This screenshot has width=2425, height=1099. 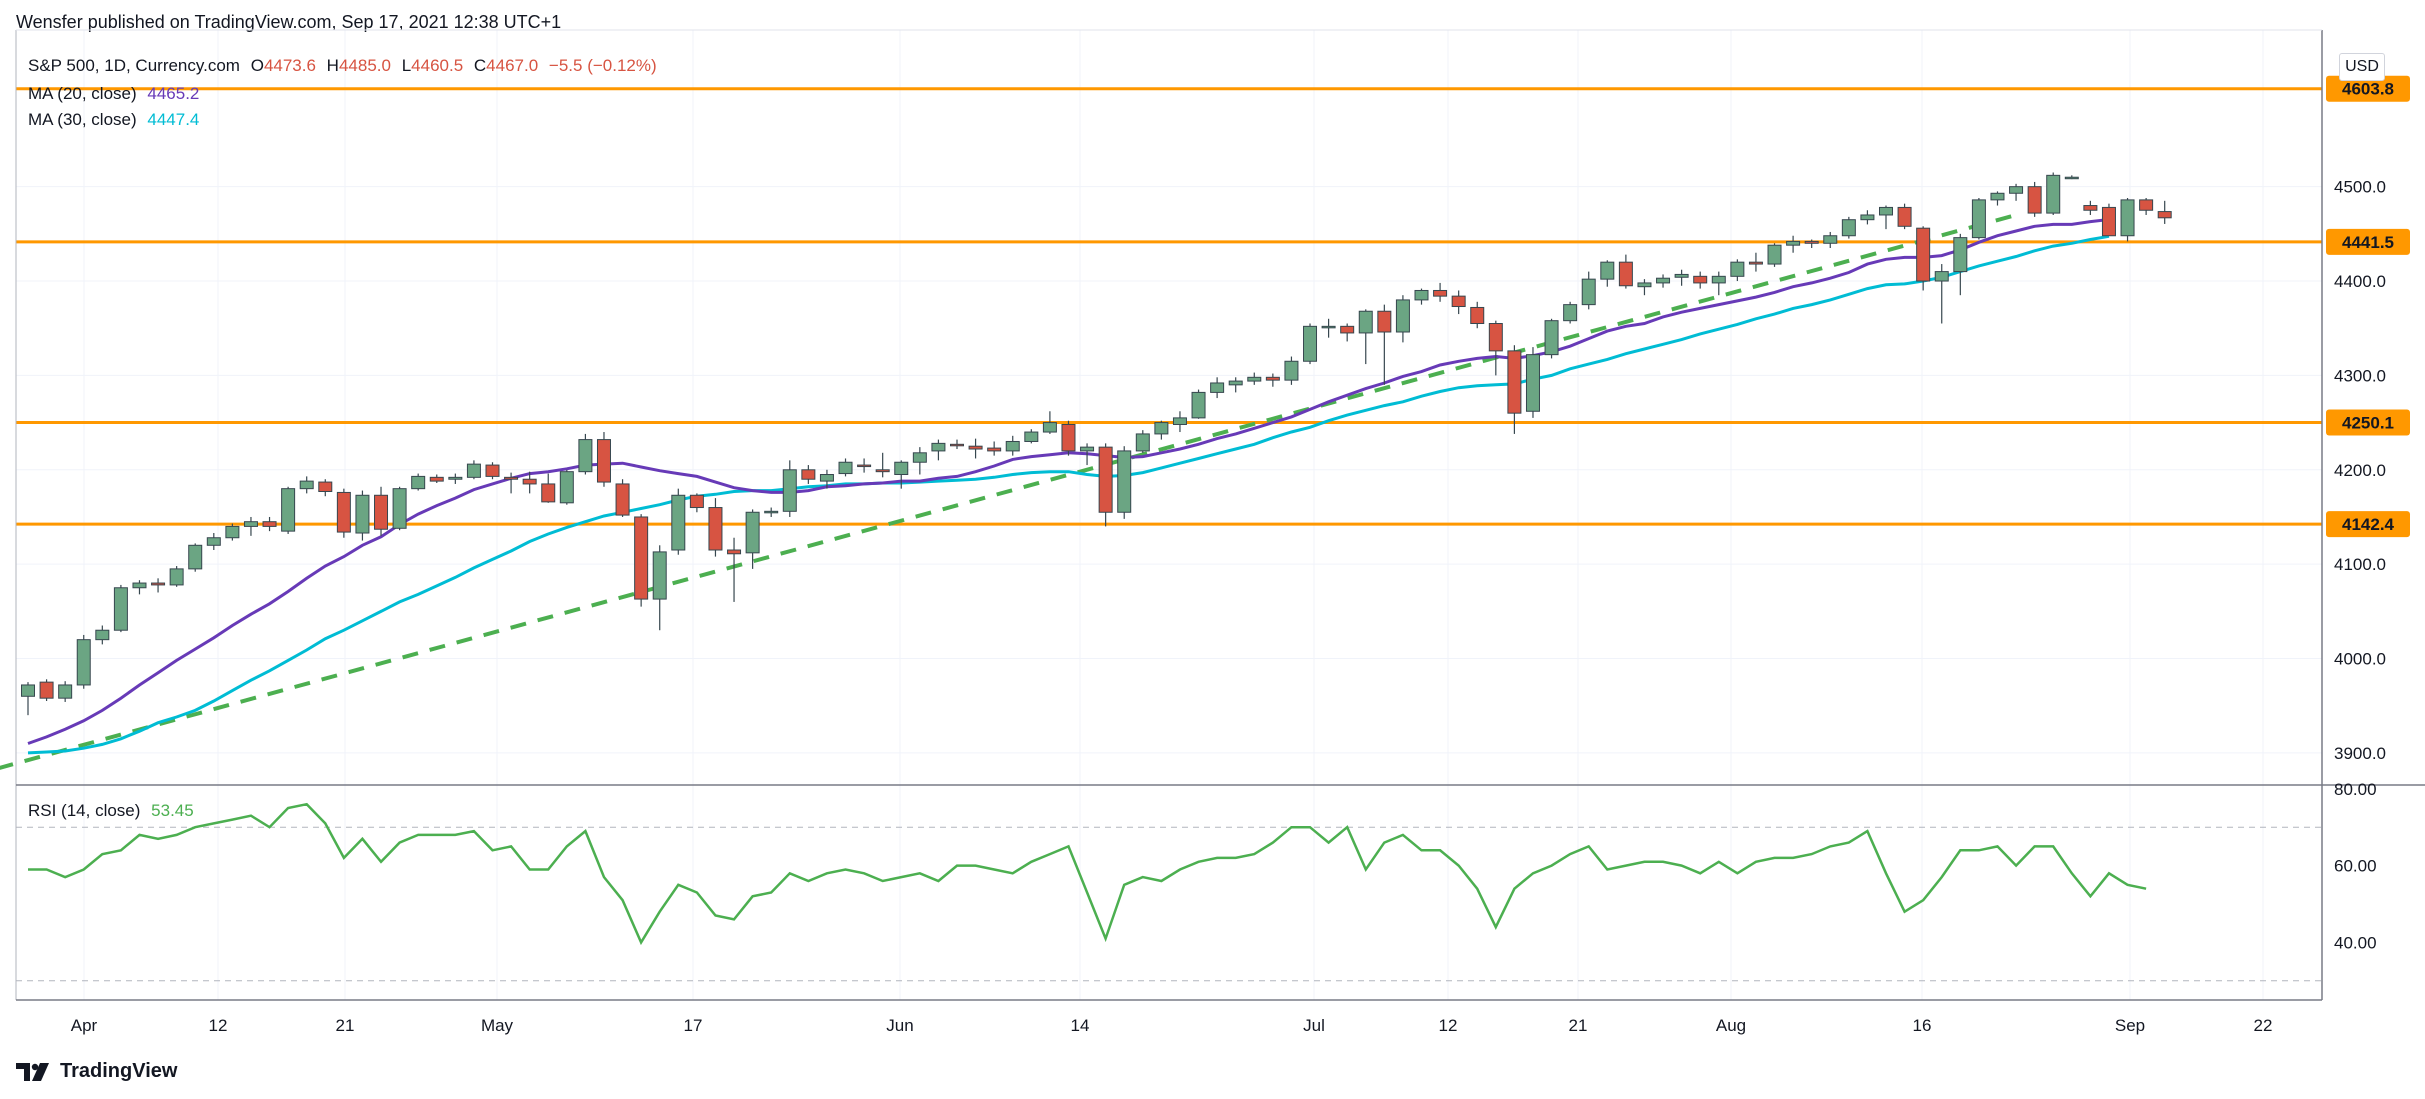 What do you see at coordinates (116, 94) in the screenshot?
I see `ma20-legend: MA (20, close) 4465.2` at bounding box center [116, 94].